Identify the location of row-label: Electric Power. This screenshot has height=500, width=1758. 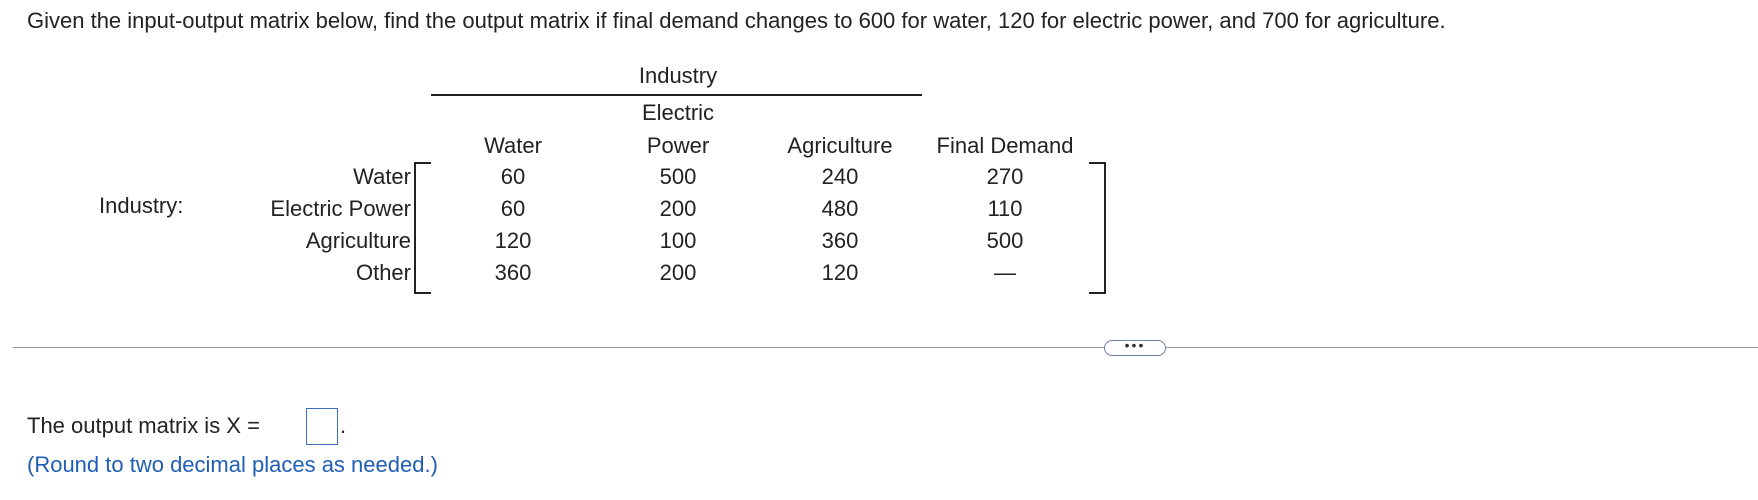
(340, 208).